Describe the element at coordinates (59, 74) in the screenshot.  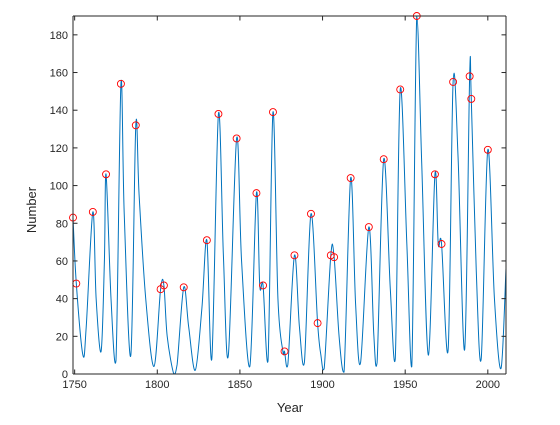
I see `y-tick-label: 160` at that location.